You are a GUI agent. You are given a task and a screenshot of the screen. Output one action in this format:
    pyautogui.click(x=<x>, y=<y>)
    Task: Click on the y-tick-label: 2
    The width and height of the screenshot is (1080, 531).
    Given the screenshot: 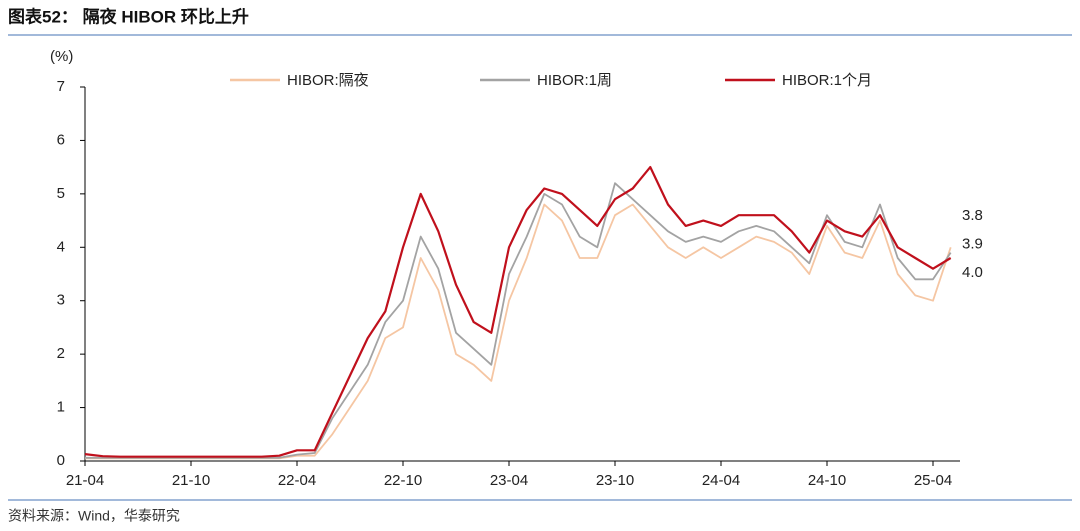 What is the action you would take?
    pyautogui.click(x=61, y=353)
    